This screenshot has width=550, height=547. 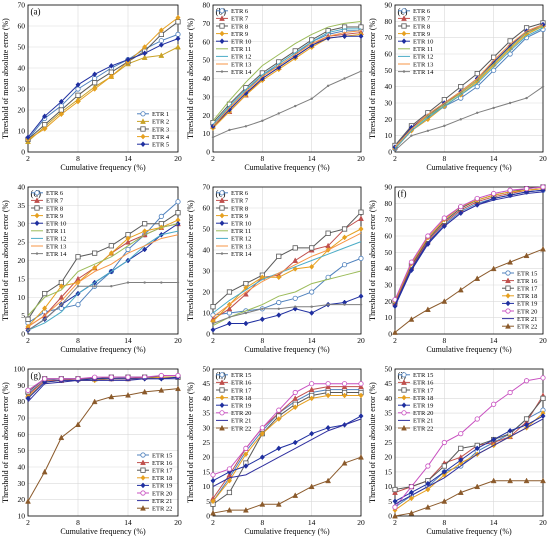 I want to click on x-tick-label: 8, so click(x=262, y=158).